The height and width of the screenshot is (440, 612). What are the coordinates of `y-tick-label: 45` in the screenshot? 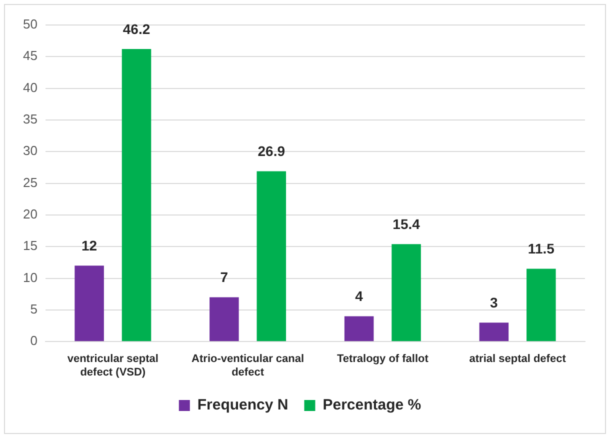 It's located at (30, 56).